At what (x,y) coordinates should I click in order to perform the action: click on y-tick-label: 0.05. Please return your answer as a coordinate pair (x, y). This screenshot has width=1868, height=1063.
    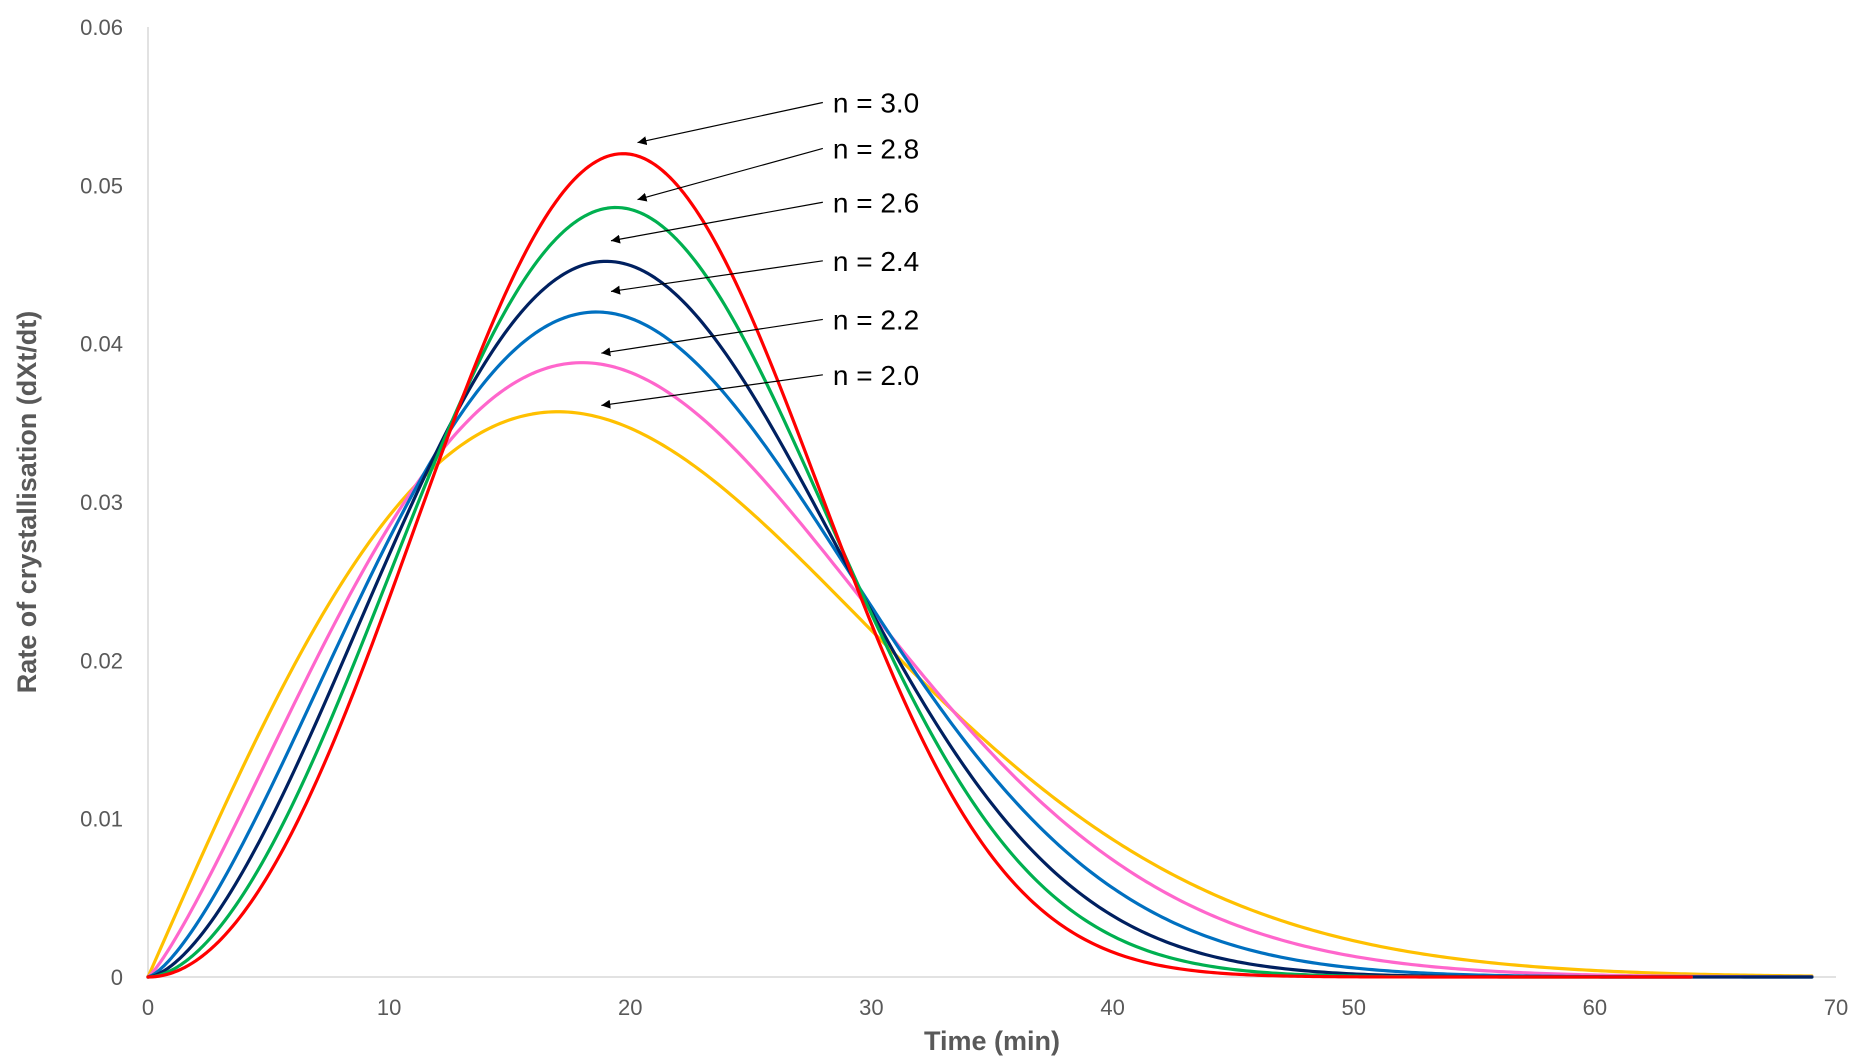
    Looking at the image, I should click on (101, 185).